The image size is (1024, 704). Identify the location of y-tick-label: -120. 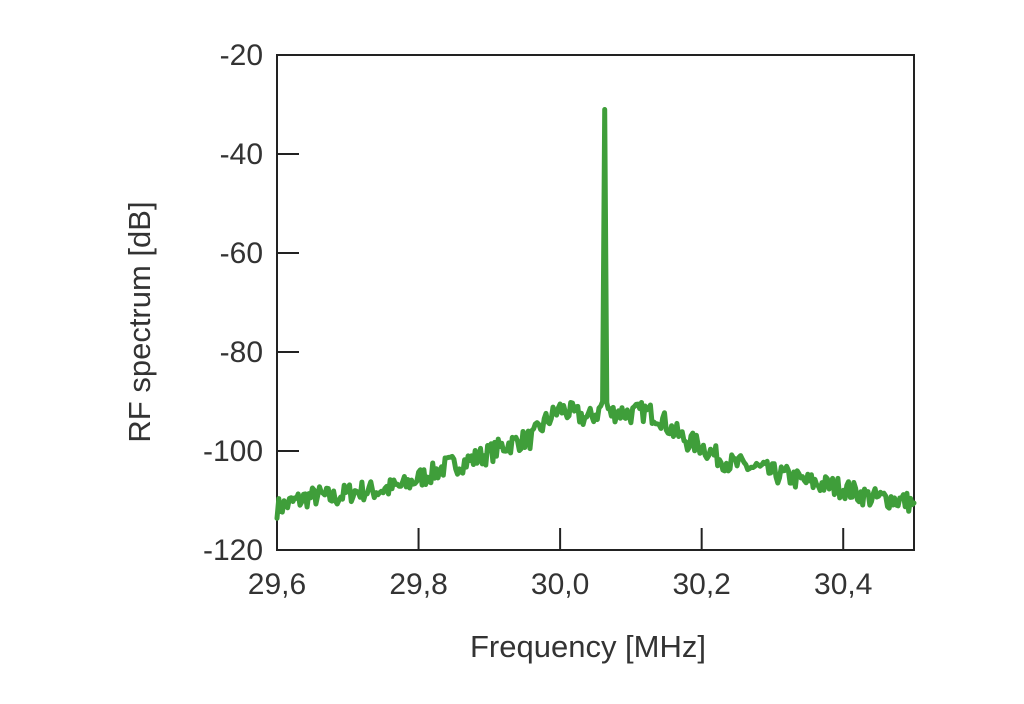
(233, 550).